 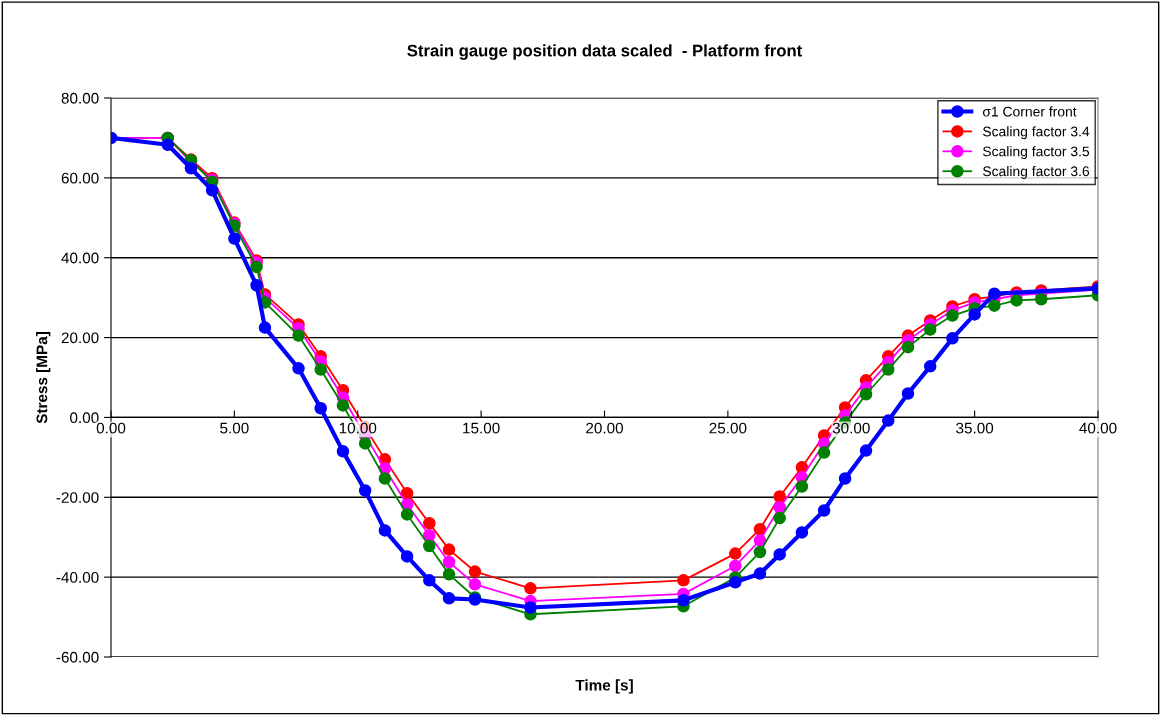 What do you see at coordinates (604, 686) in the screenshot?
I see `x-axis-title: Time [s]` at bounding box center [604, 686].